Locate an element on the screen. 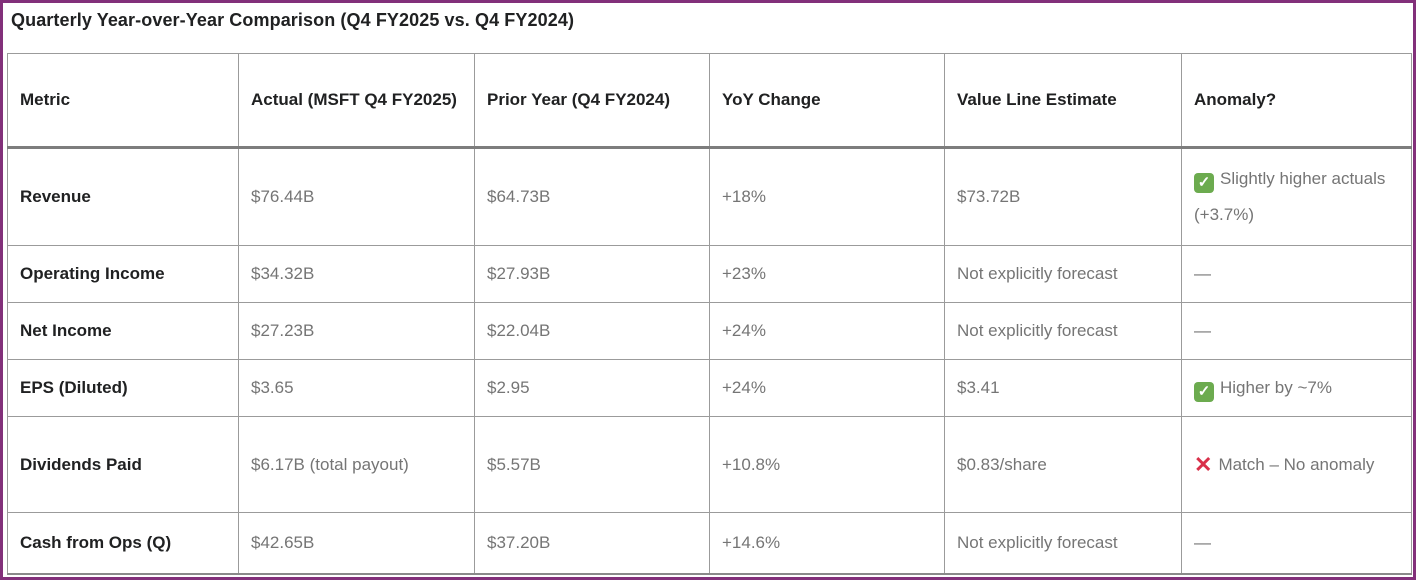 This screenshot has height=580, width=1416. prior-cell: $2.95 is located at coordinates (592, 388).